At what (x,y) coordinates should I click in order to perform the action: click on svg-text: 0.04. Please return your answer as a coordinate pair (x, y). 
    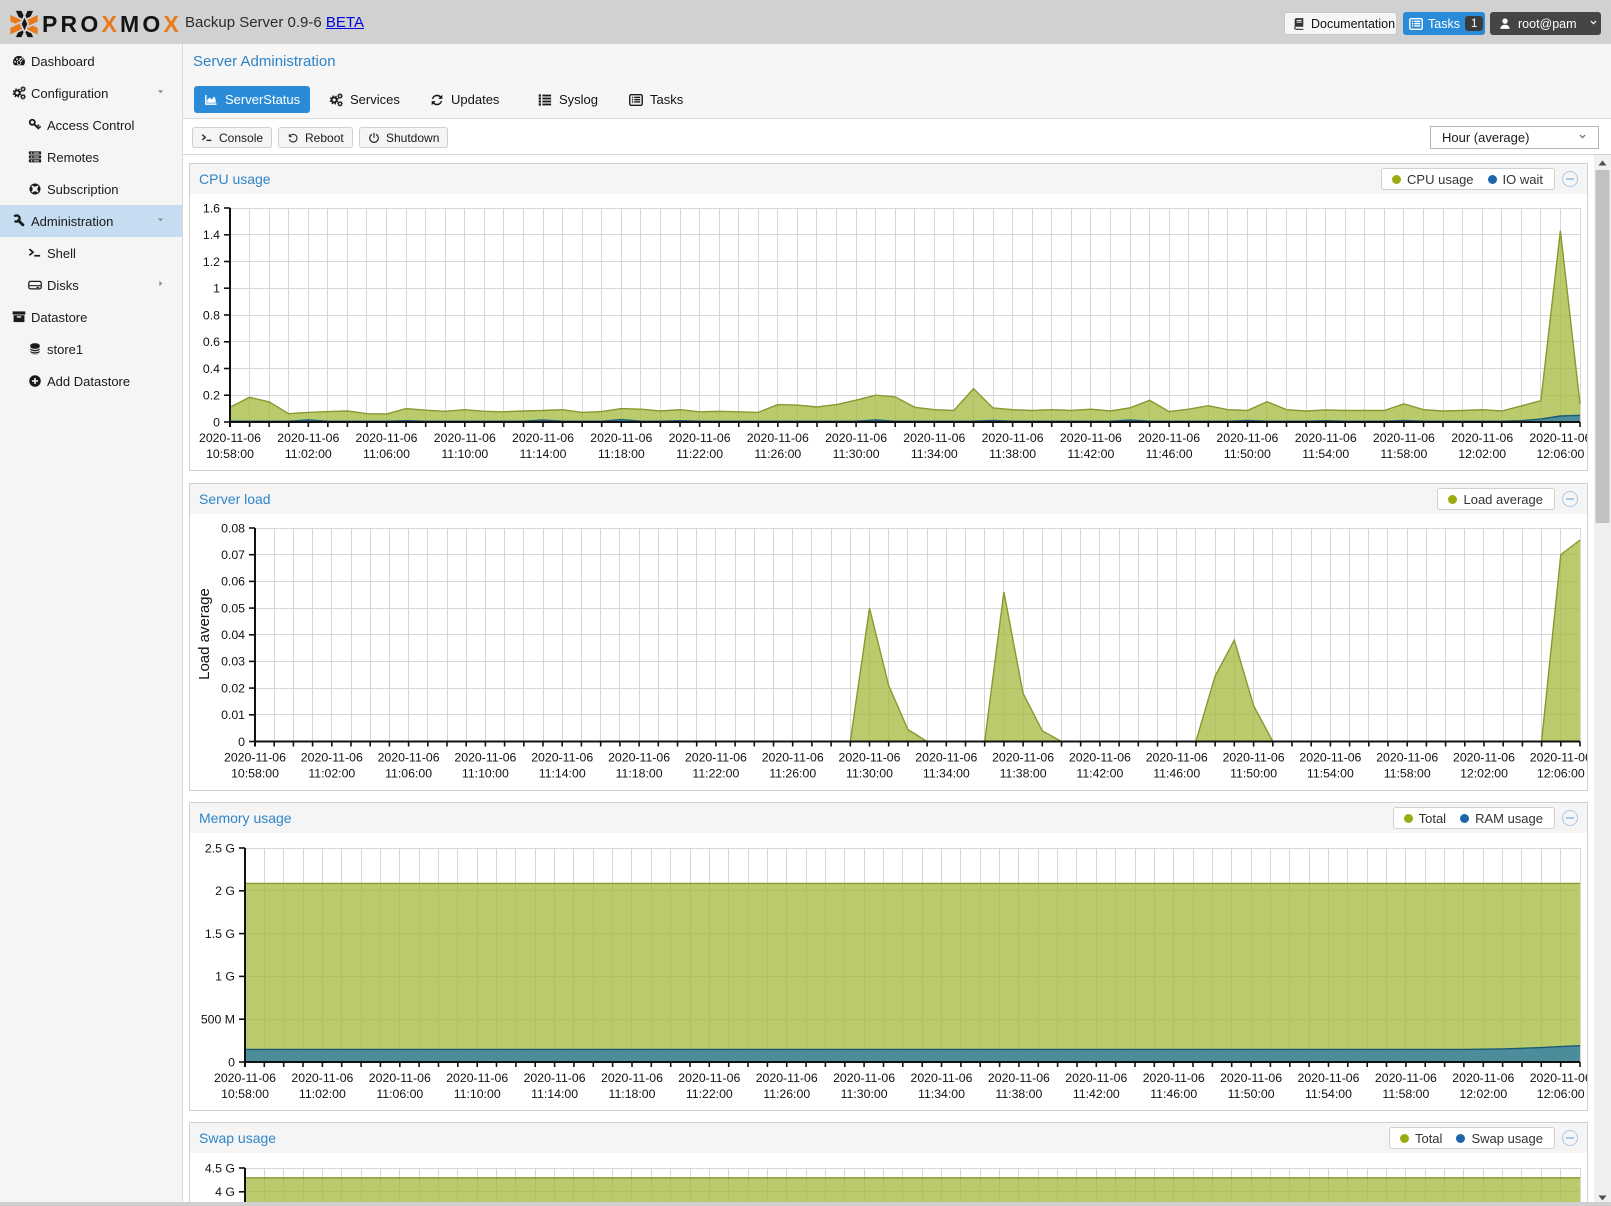
    Looking at the image, I should click on (233, 635).